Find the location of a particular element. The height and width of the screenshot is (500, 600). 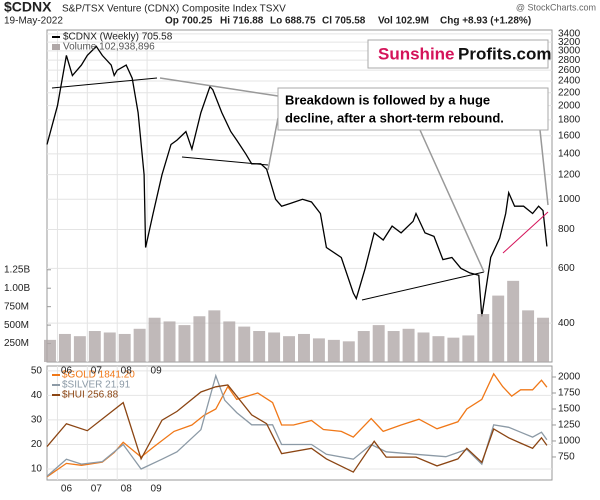

quote: Op 700.25 is located at coordinates (189, 21).